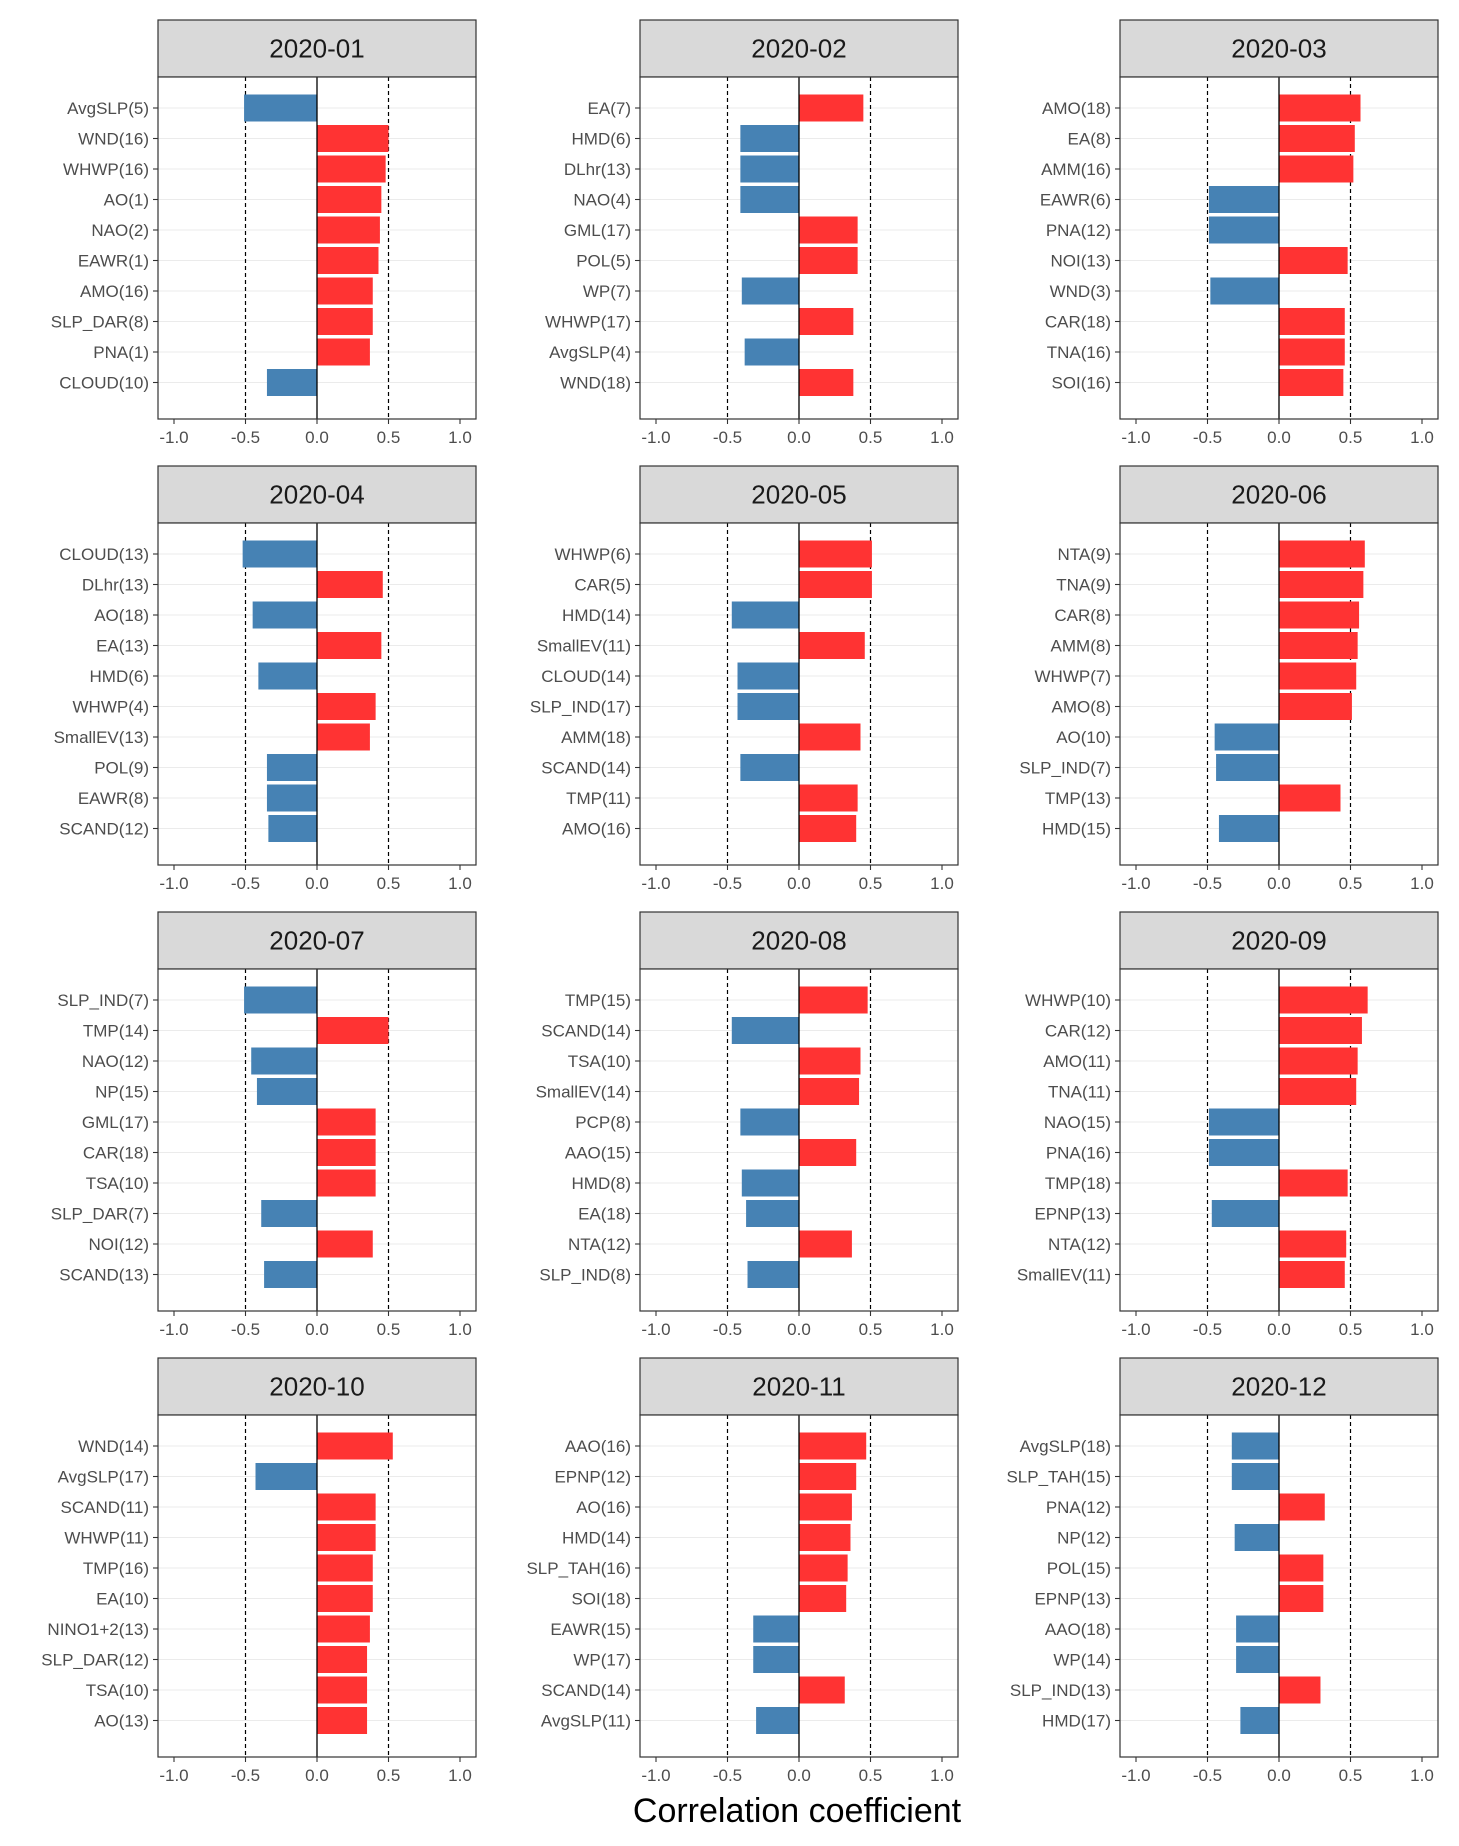  Describe the element at coordinates (104, 829) in the screenshot. I see `category-label: SCAND(12)` at that location.